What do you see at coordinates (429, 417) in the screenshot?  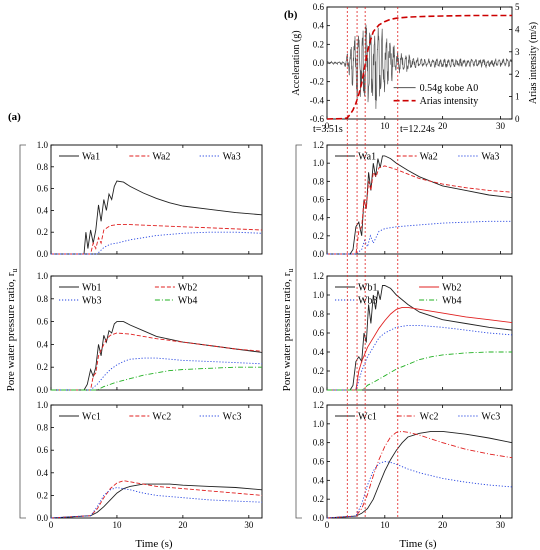 I see `legend-label: Wc2` at bounding box center [429, 417].